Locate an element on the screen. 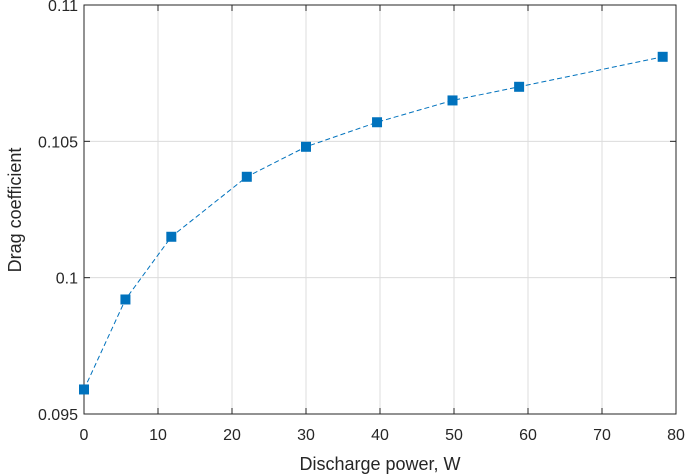 The height and width of the screenshot is (475, 688). x-tick-label: 40 is located at coordinates (380, 435).